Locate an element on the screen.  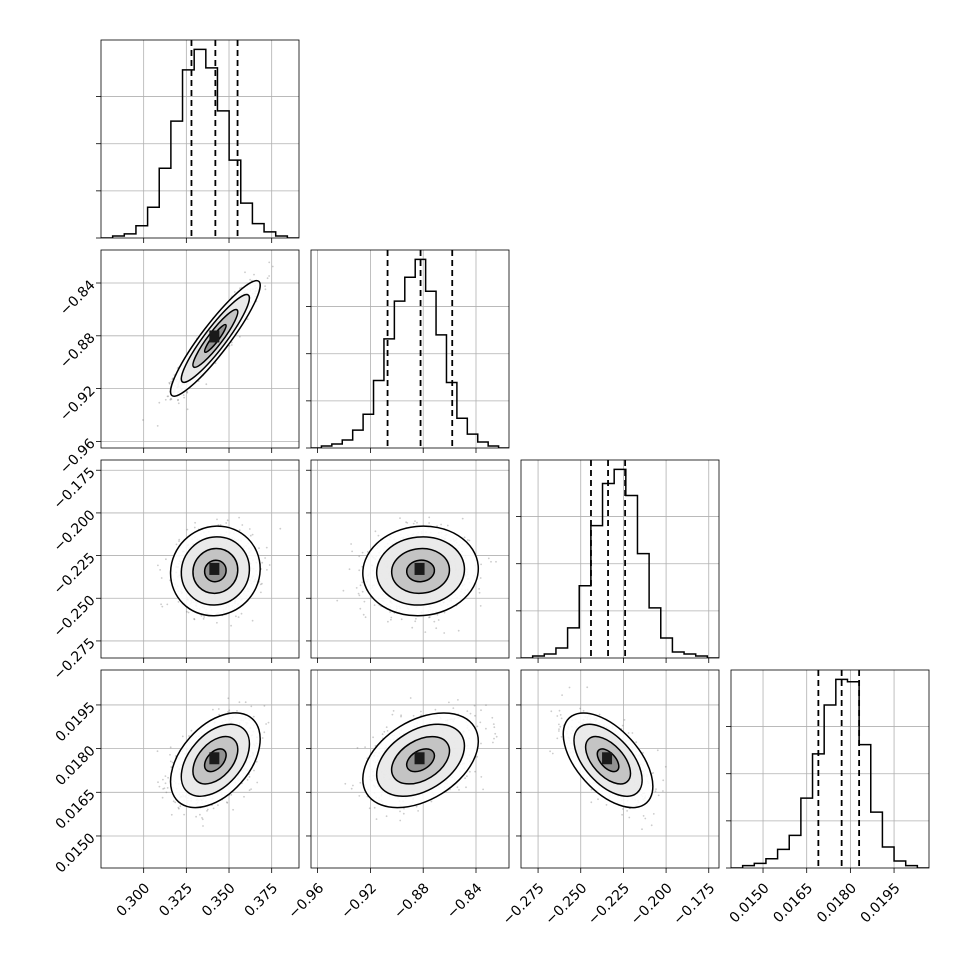
y-tick-label: −0.175 is located at coordinates (75, 489).